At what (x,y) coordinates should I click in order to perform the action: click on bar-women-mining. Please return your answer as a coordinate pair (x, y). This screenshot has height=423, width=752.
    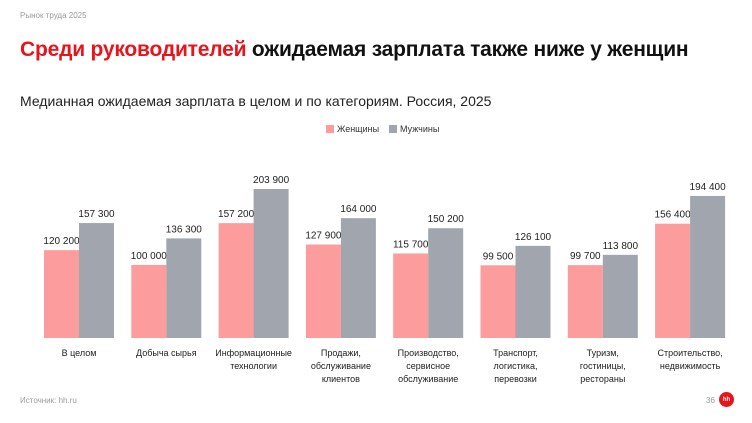
    Looking at the image, I should click on (149, 301).